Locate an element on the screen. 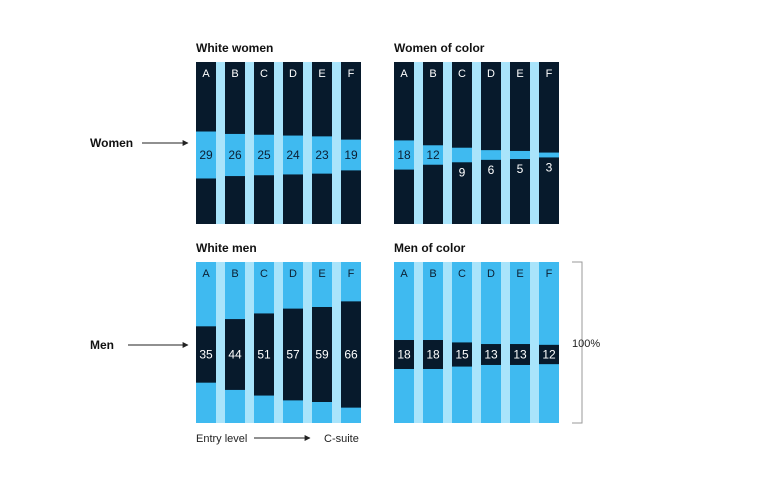 This screenshot has height=480, width=767. bar-value-label: 15 is located at coordinates (462, 355).